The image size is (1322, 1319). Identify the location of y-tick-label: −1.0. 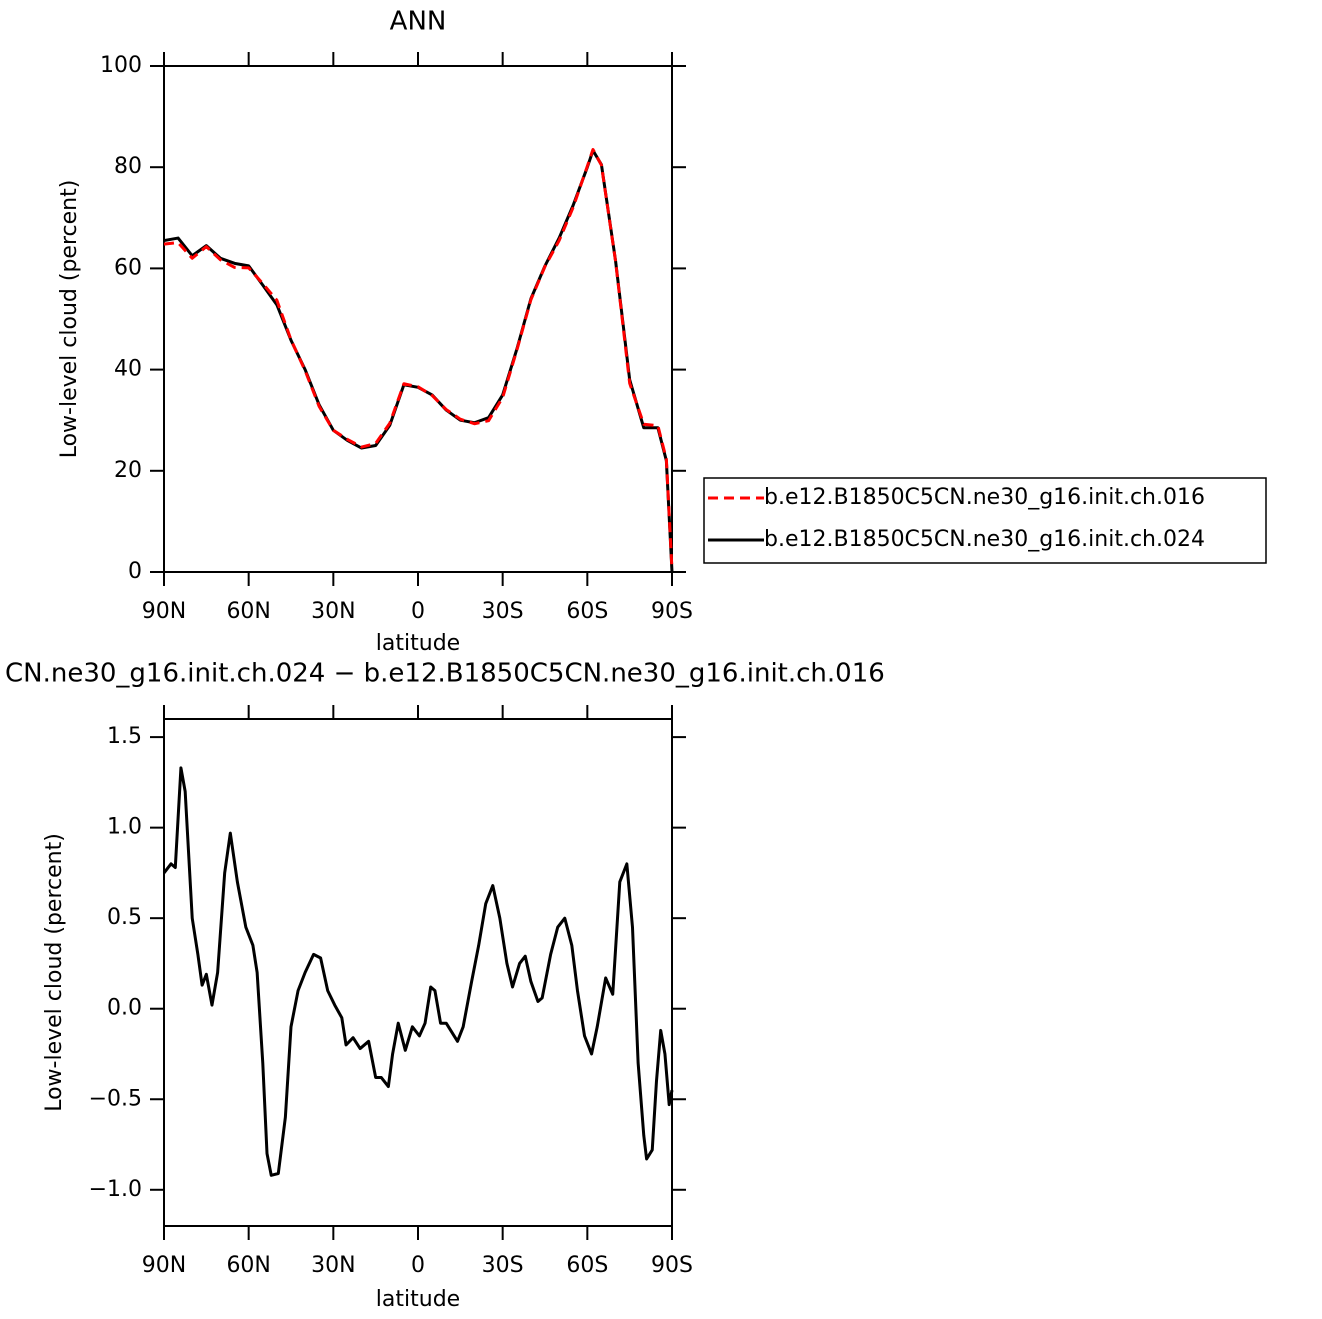
(115, 1189).